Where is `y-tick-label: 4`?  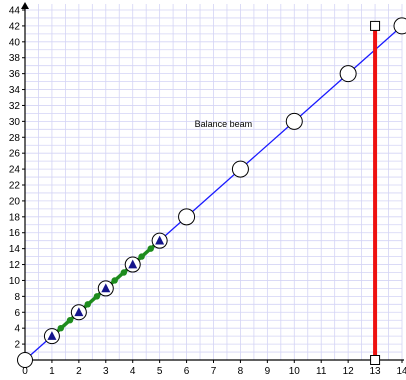
y-tick-label: 4 is located at coordinates (17, 329).